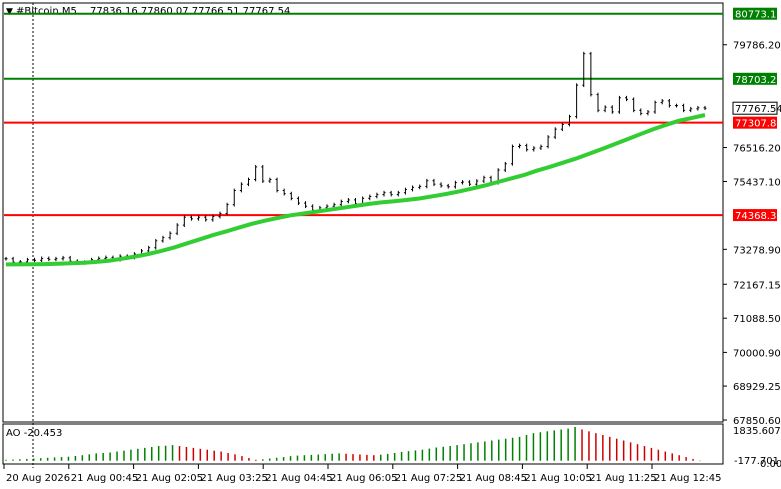  I want to click on ao-min-label: -177.701, so click(756, 461).